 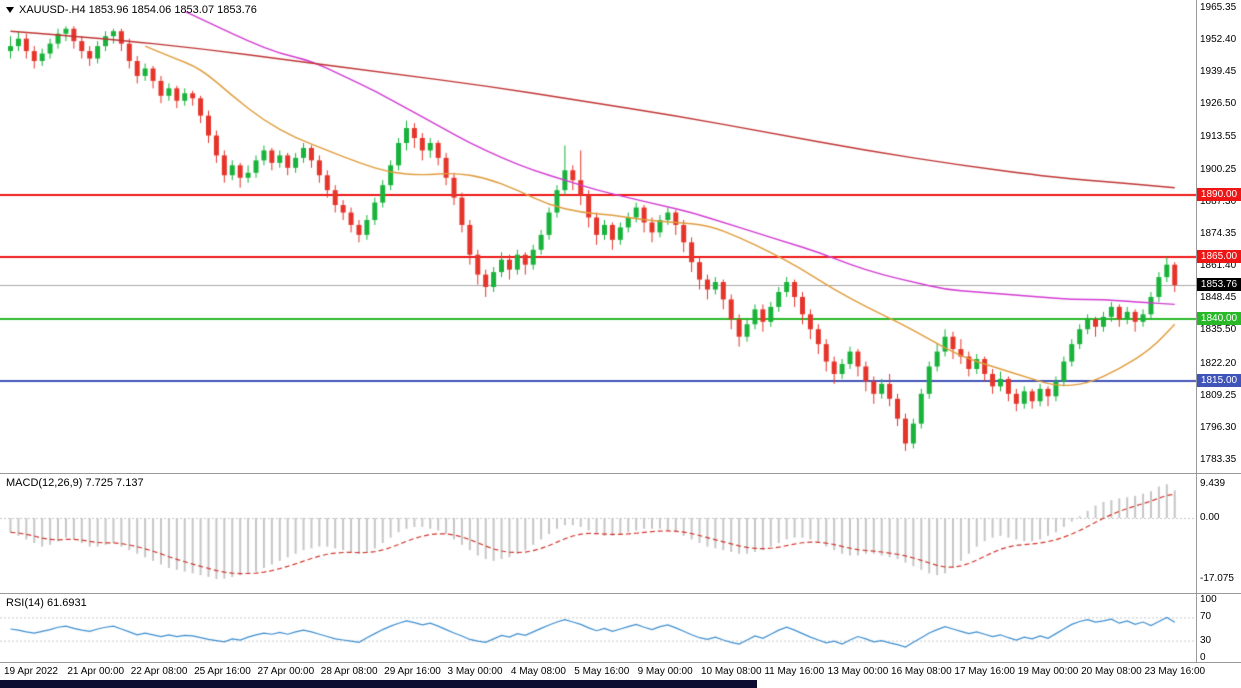 What do you see at coordinates (1217, 578) in the screenshot?
I see `macd-axis-label: -17.075` at bounding box center [1217, 578].